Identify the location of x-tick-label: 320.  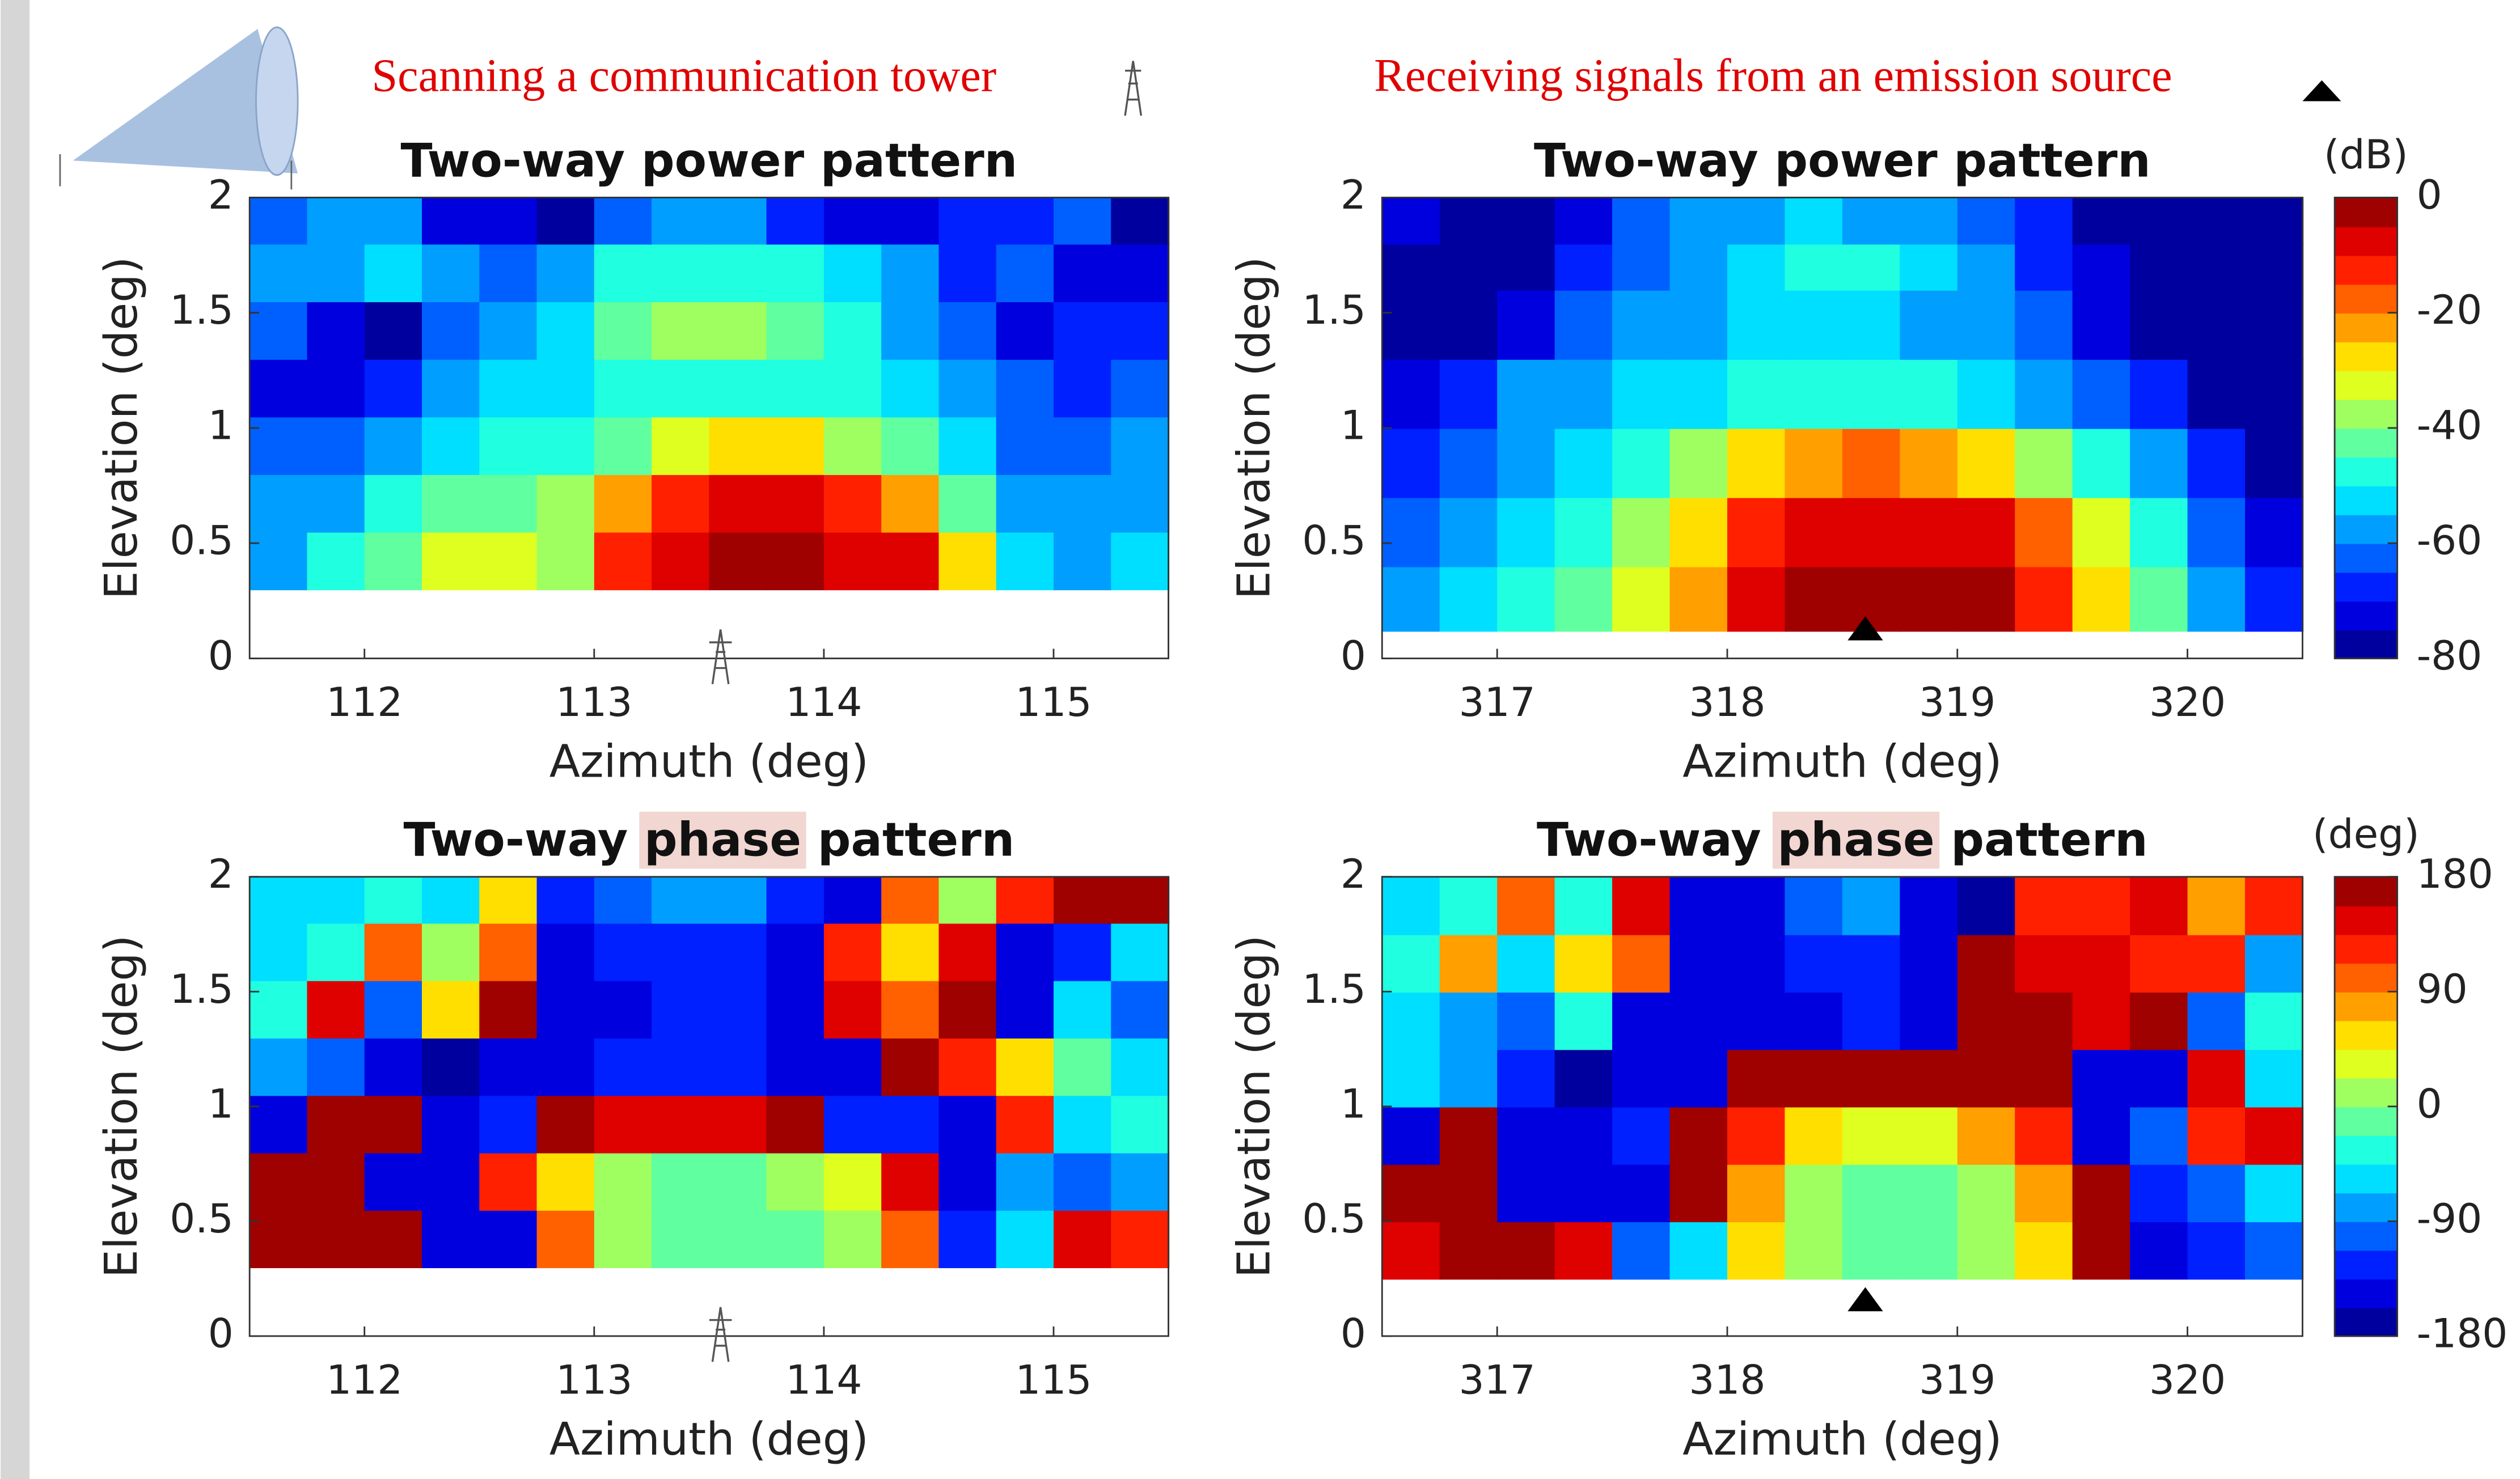
(2187, 1380).